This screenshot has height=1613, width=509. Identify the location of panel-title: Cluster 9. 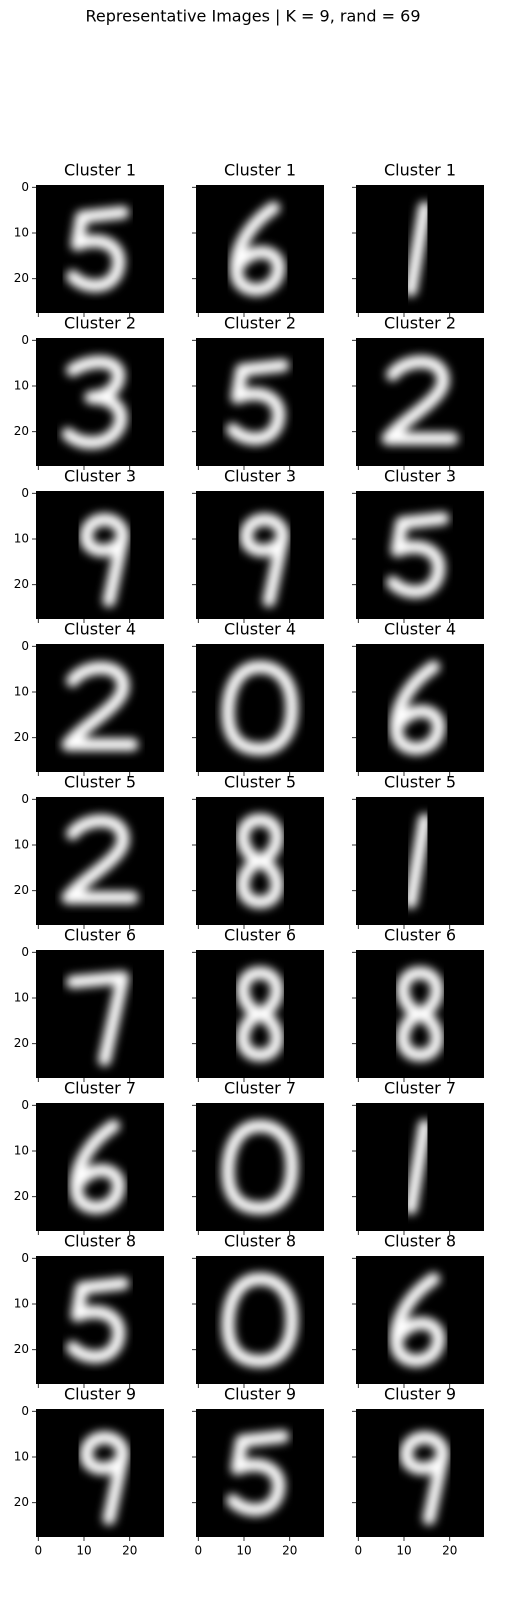
(100, 1394).